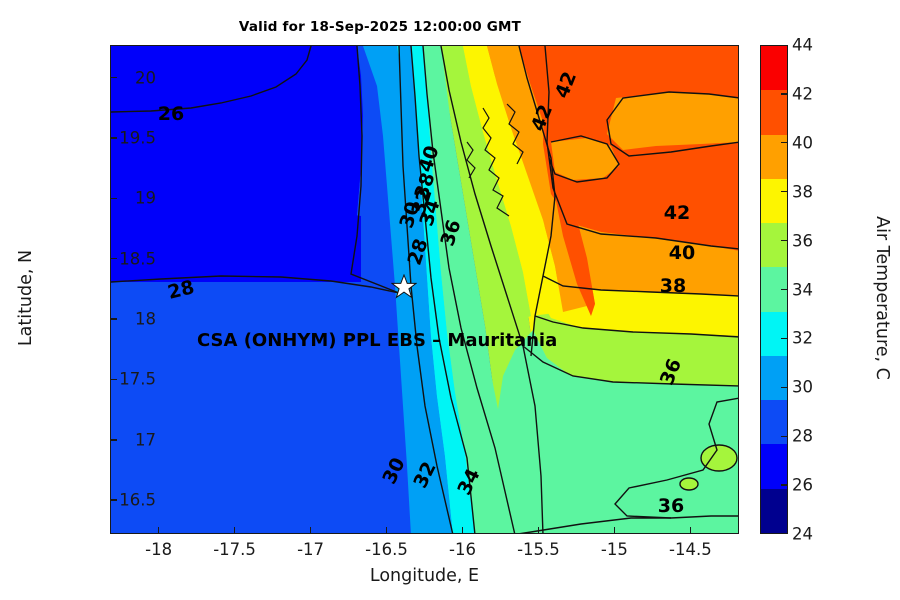 Image resolution: width=900 pixels, height=600 pixels. I want to click on colorbar-tick-label: 42, so click(802, 94).